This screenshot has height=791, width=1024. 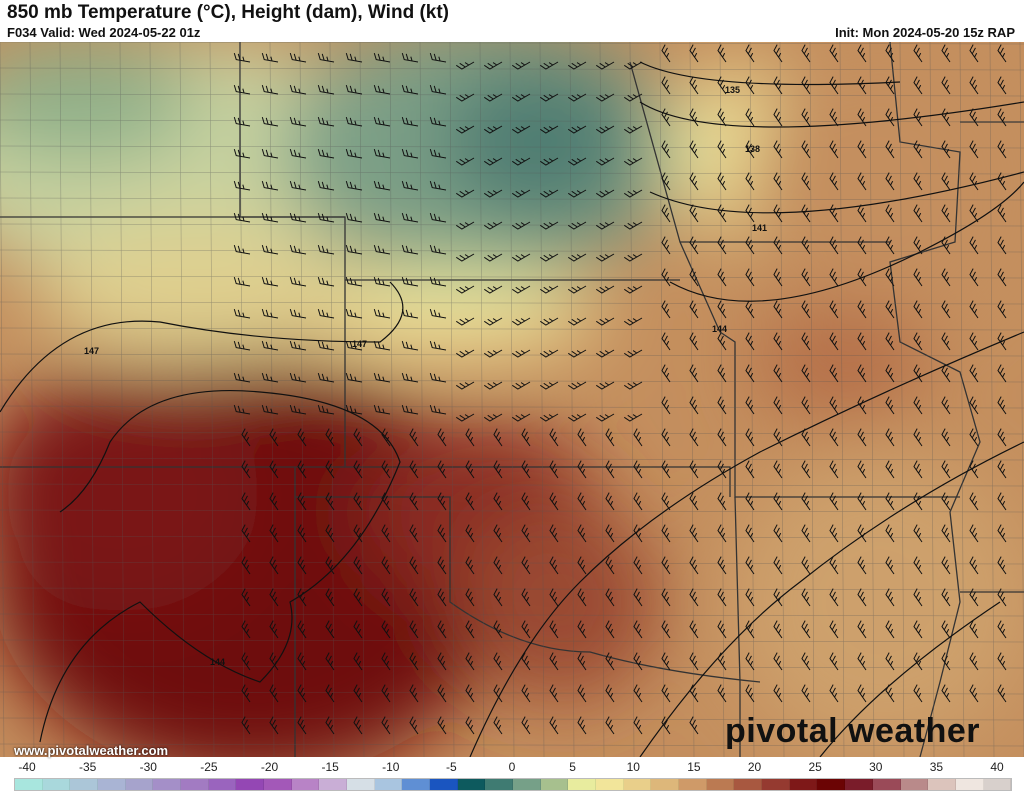 What do you see at coordinates (148, 767) in the screenshot?
I see `colorbar-tick-label: -30` at bounding box center [148, 767].